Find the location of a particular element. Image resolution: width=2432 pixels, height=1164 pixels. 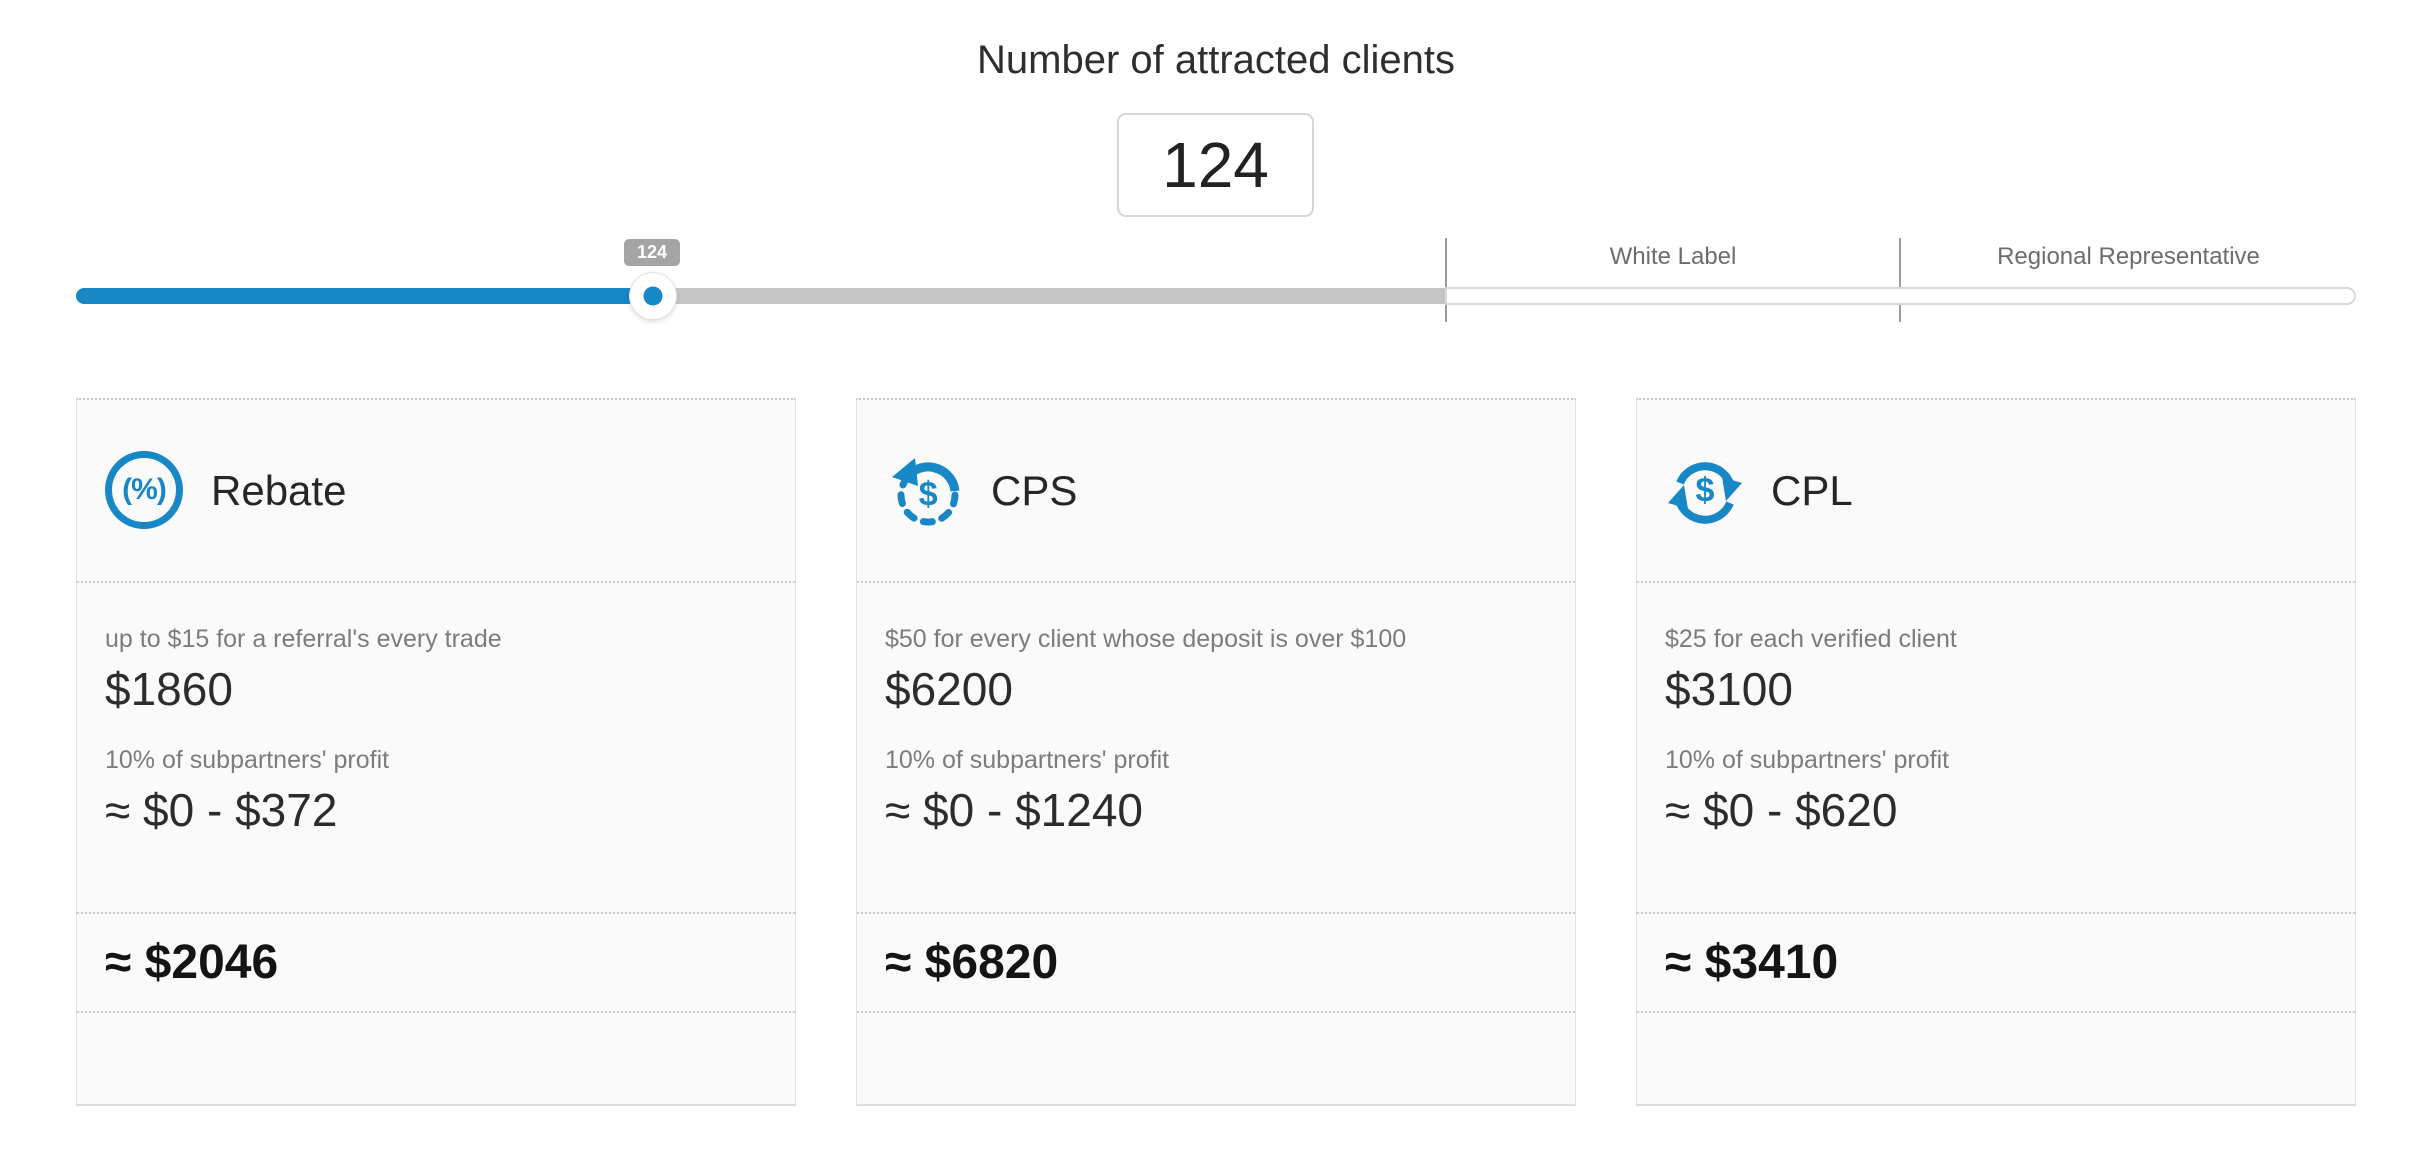

percent-glyph: (%) is located at coordinates (144, 489).